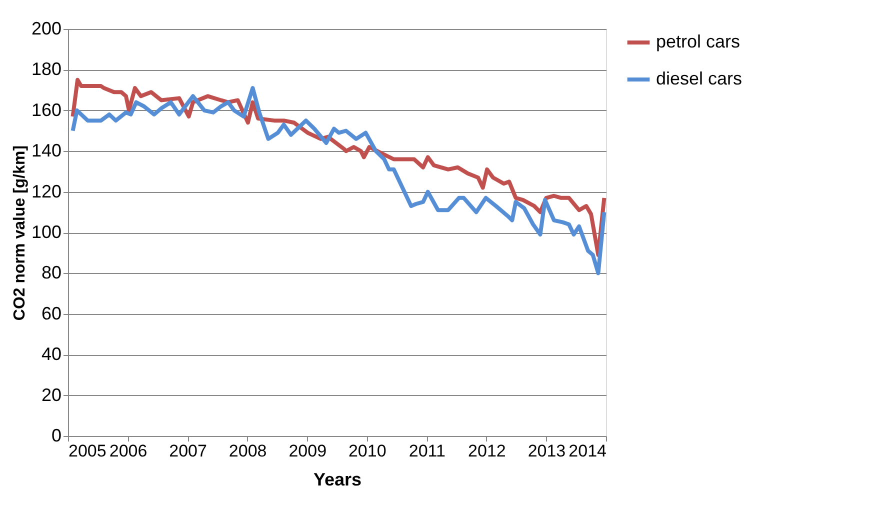 This screenshot has height=512, width=896. What do you see at coordinates (51, 354) in the screenshot?
I see `y-tick-label: 40` at bounding box center [51, 354].